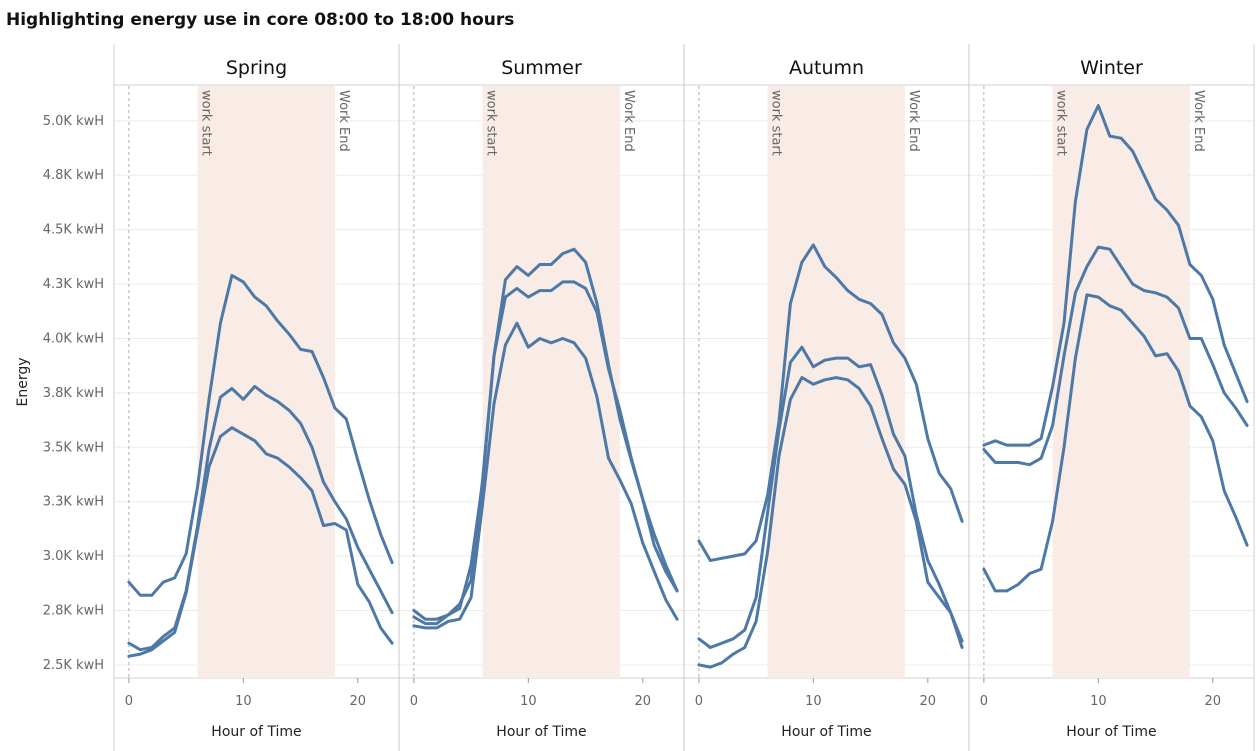  What do you see at coordinates (73, 502) in the screenshot?
I see `y-tick-label: 3.3K kwH` at bounding box center [73, 502].